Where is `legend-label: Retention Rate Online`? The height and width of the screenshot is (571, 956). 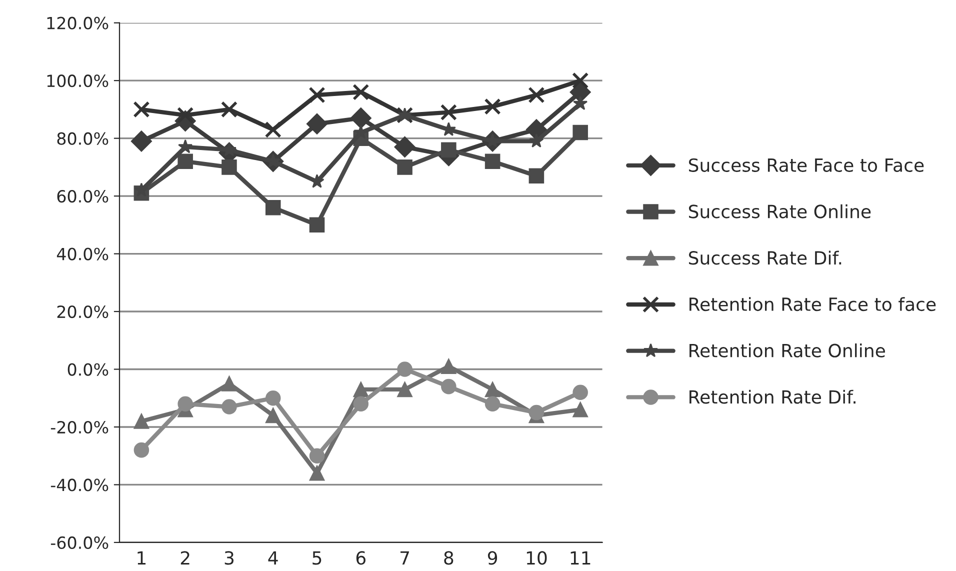
legend-label: Retention Rate Online is located at coordinates (787, 350).